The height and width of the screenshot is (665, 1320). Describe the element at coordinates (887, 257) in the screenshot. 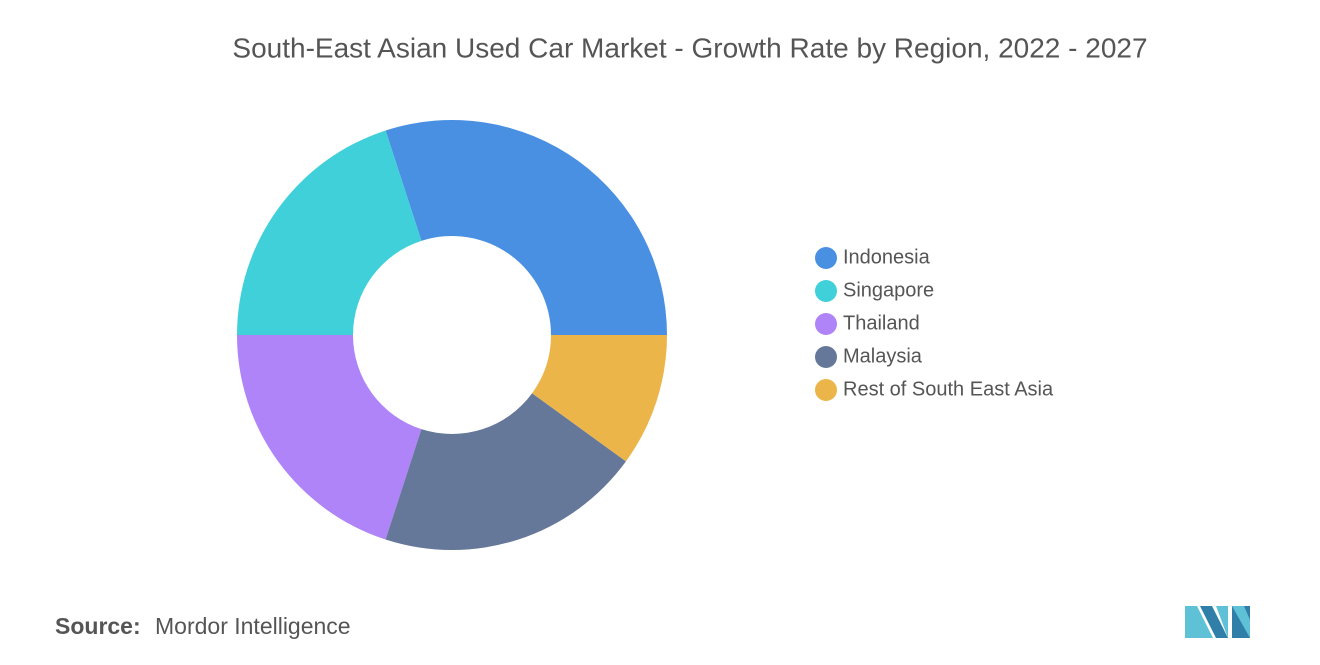

I see `legend-label: Indonesia` at that location.